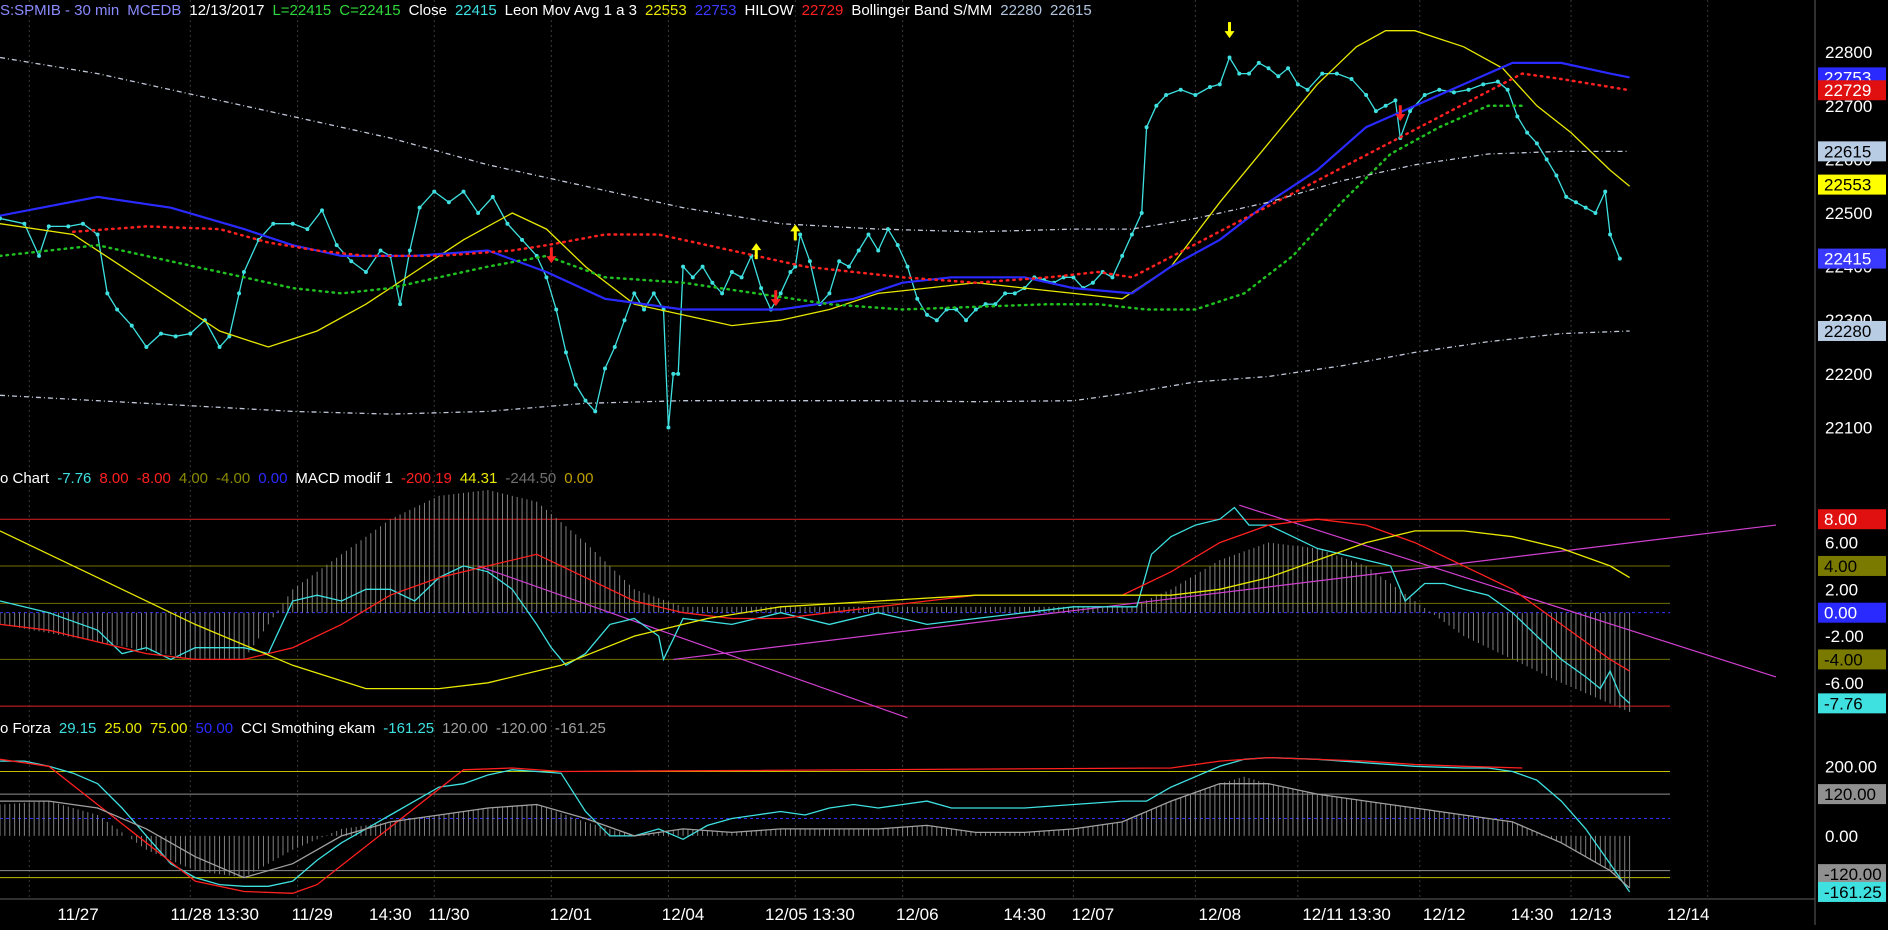 The height and width of the screenshot is (930, 1888). Describe the element at coordinates (113, 478) in the screenshot. I see `macd-header-item: 8.00` at that location.